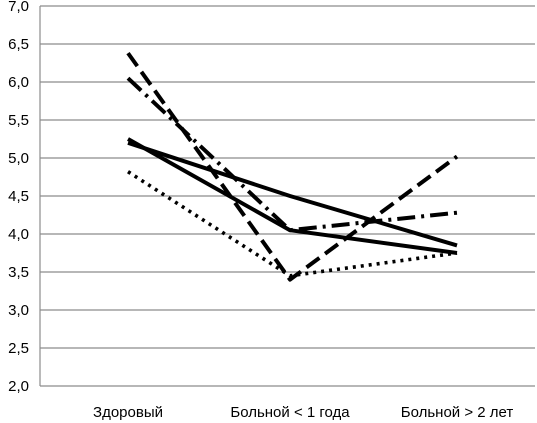  What do you see at coordinates (18, 158) in the screenshot?
I see `y-tick-label: 5,0` at bounding box center [18, 158].